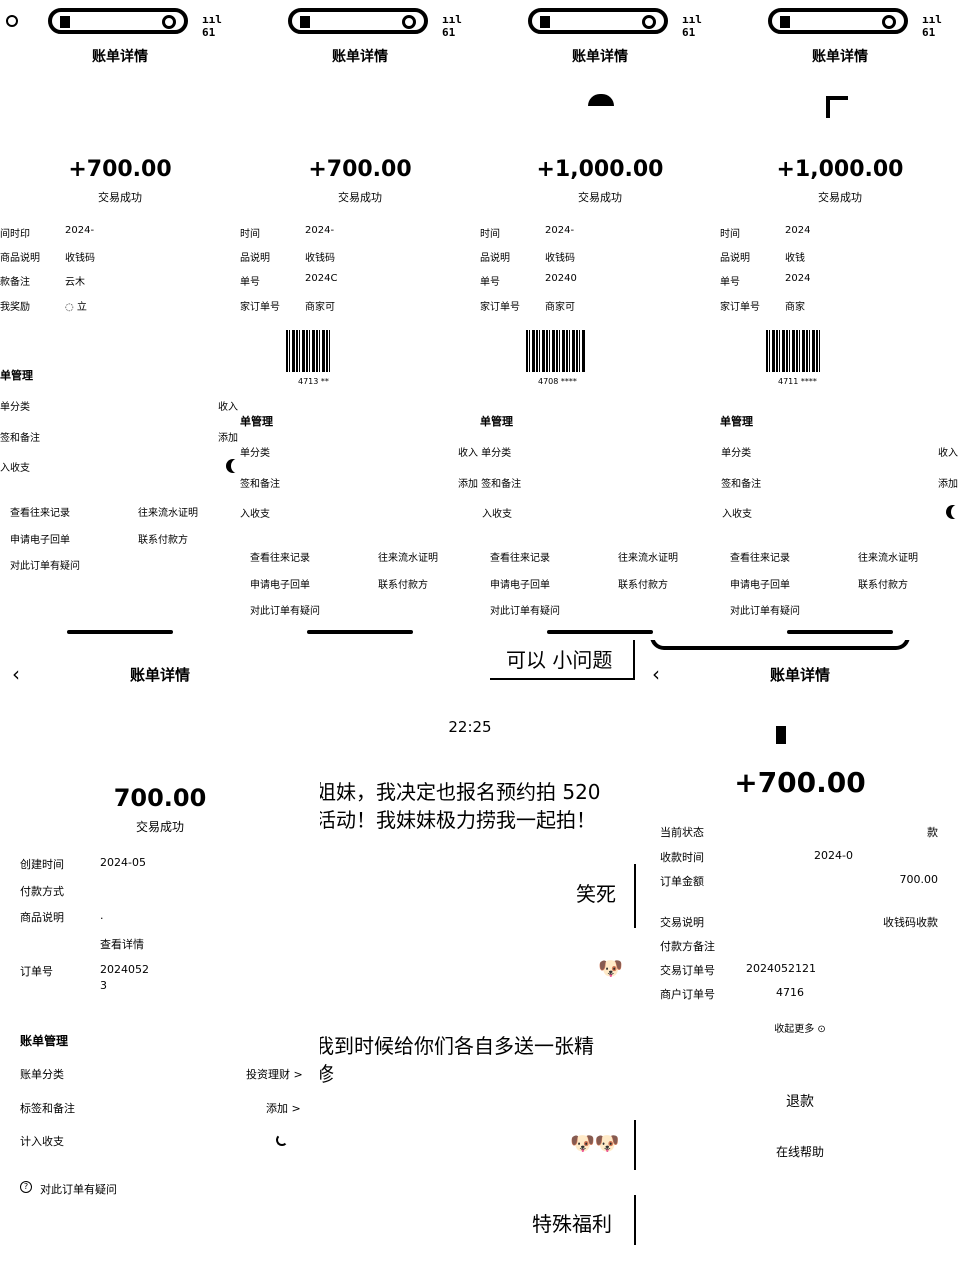 This screenshot has width=960, height=1280. What do you see at coordinates (800, 1029) in the screenshot?
I see `collapse-more-button: 收起更多 ⊙` at bounding box center [800, 1029].